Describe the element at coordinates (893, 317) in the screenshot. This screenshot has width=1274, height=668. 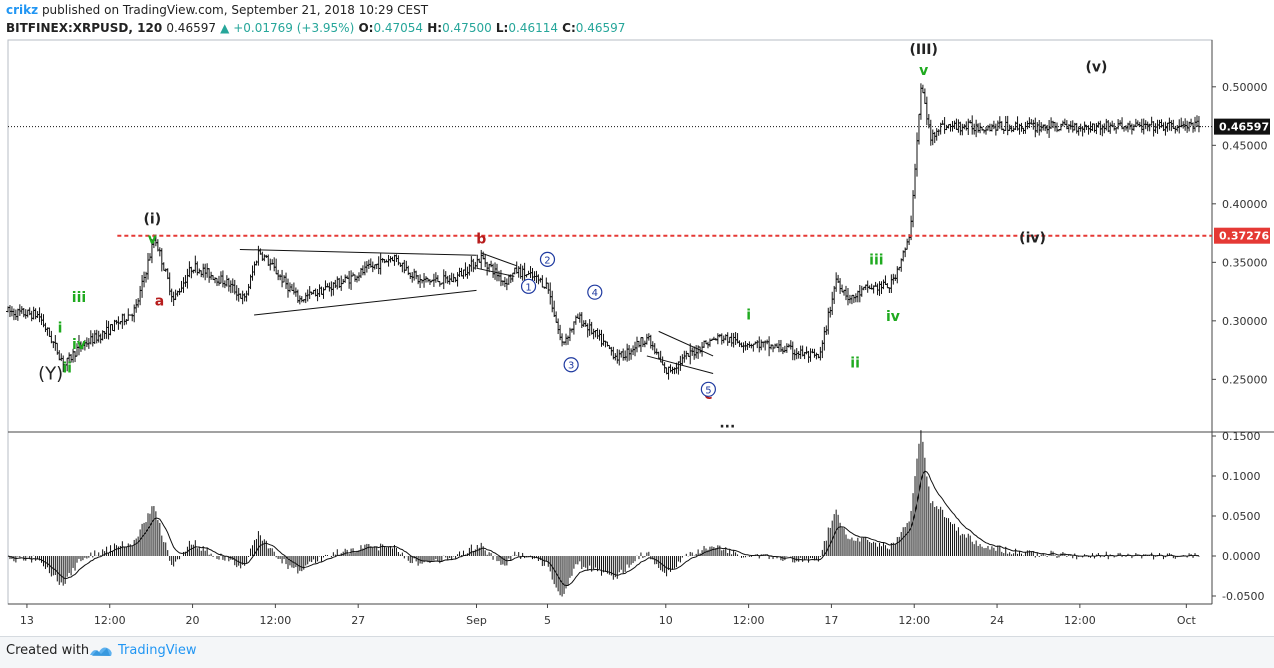
I see `wave-label: iv` at that location.